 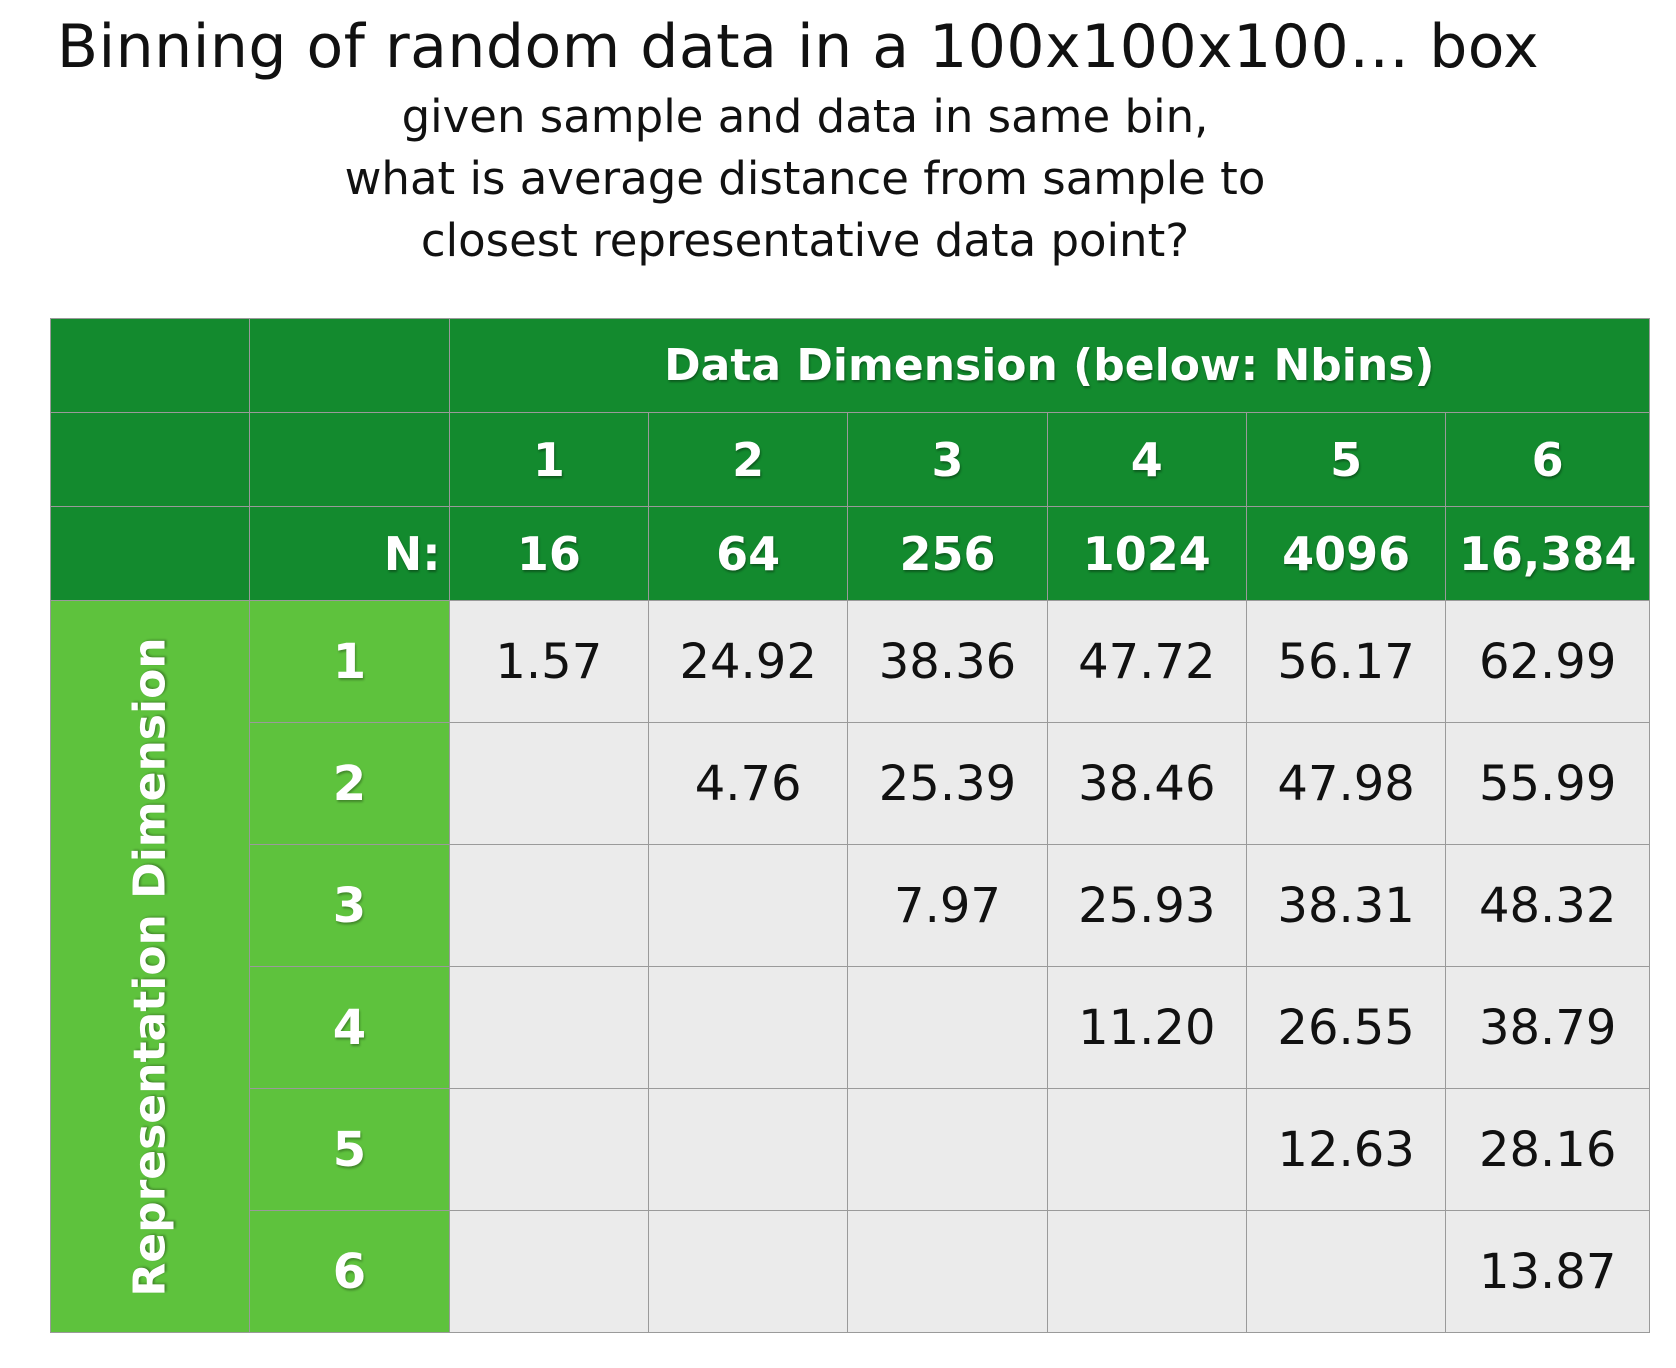 I want to click on subtitle-line: closest representative data point?, so click(x=805, y=240).